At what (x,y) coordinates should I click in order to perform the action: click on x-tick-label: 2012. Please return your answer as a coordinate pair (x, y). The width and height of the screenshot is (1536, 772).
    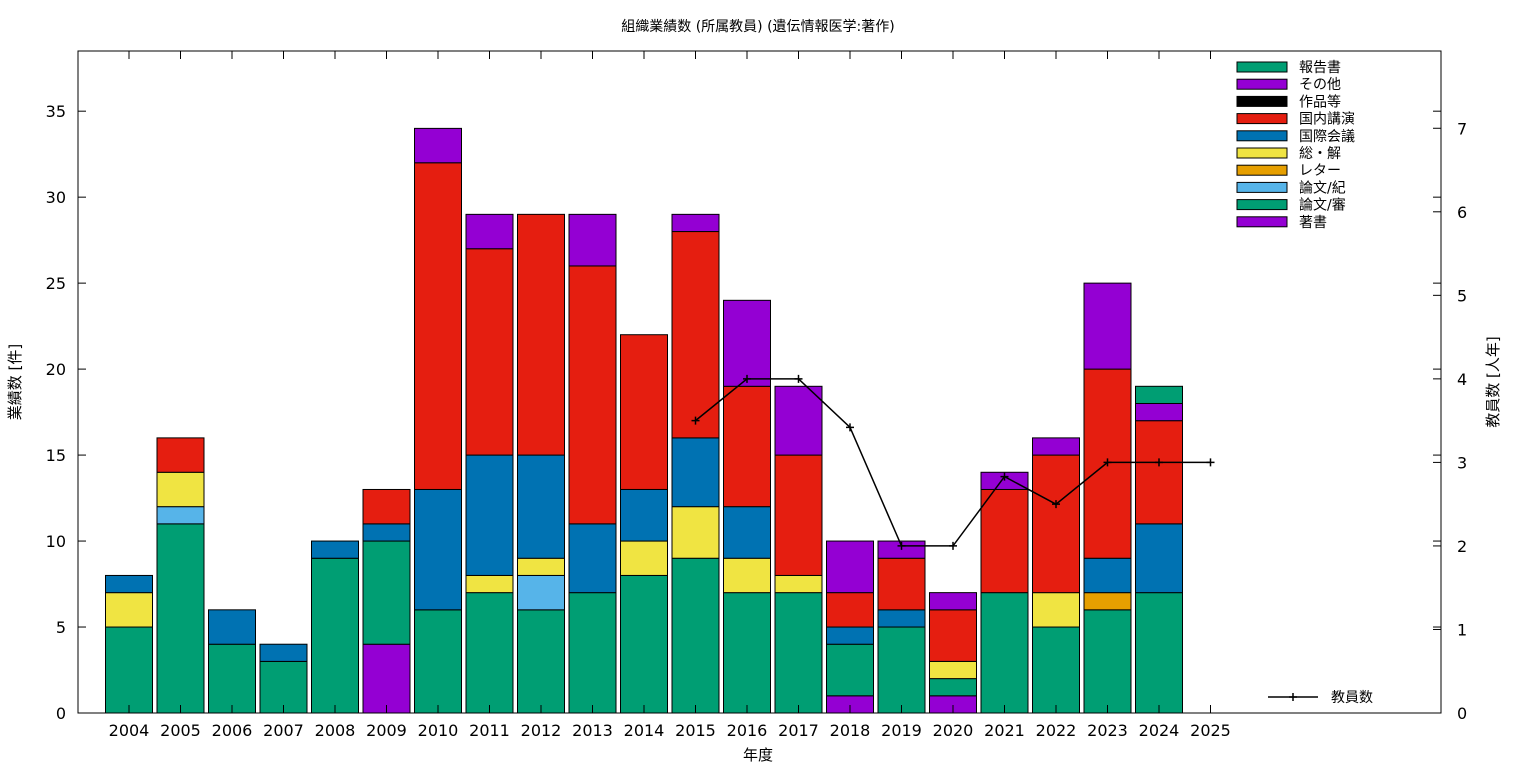
    Looking at the image, I should click on (541, 730).